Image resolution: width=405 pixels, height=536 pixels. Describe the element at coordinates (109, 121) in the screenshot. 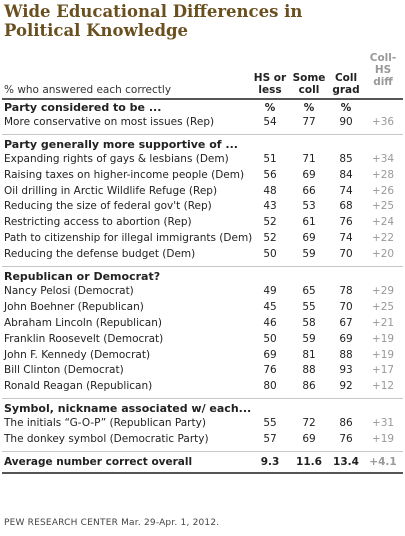

I see `row-label: More conservative on most issues (Rep)` at that location.